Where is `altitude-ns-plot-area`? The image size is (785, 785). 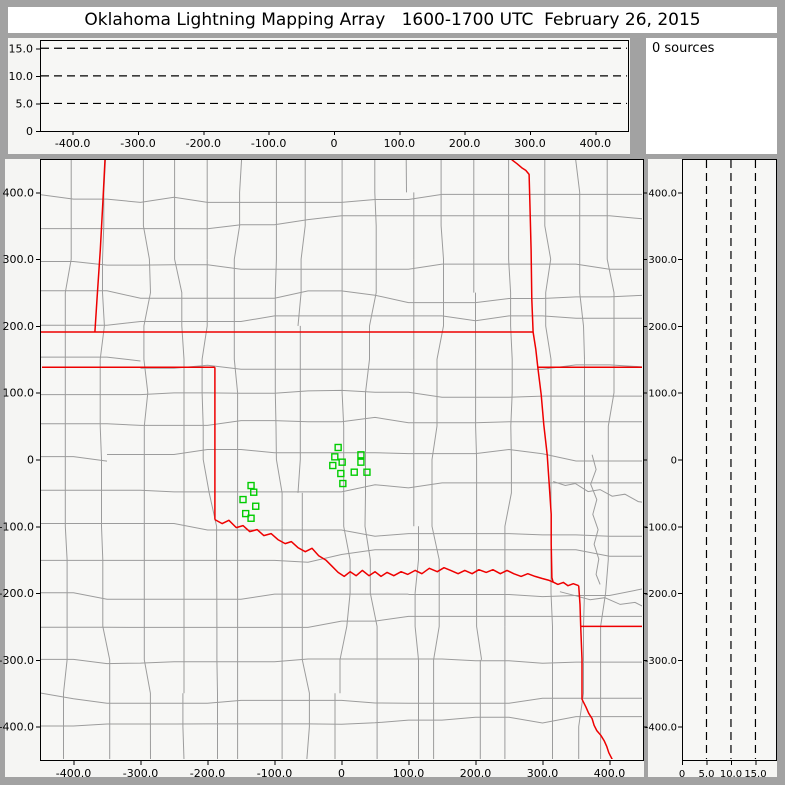 altitude-ns-plot-area is located at coordinates (729, 460).